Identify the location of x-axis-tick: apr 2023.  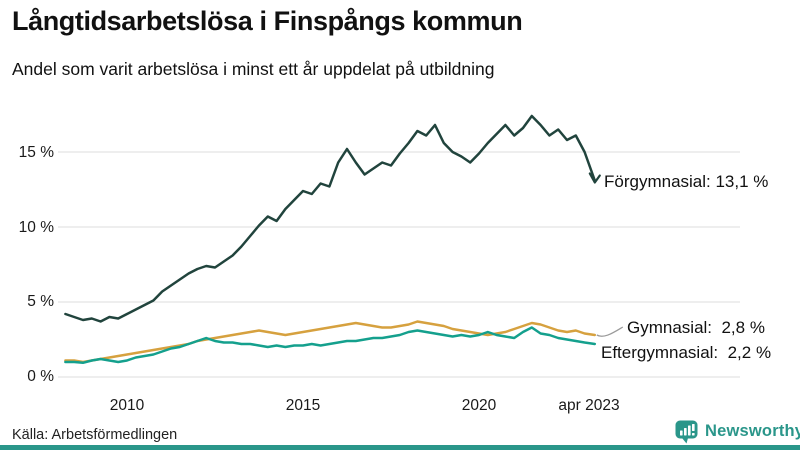
(589, 405).